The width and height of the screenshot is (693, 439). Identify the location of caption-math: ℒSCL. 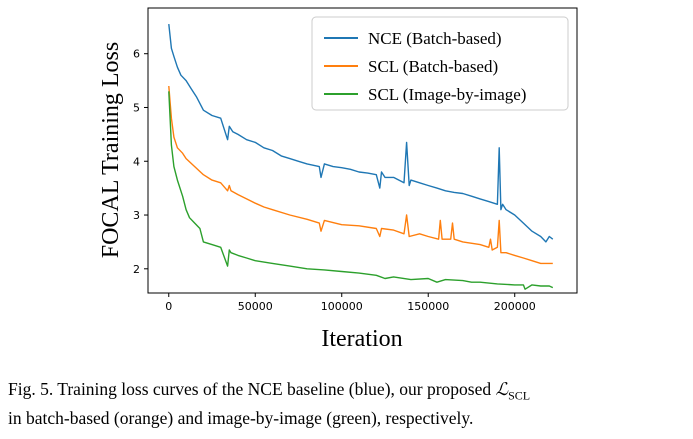
(513, 391).